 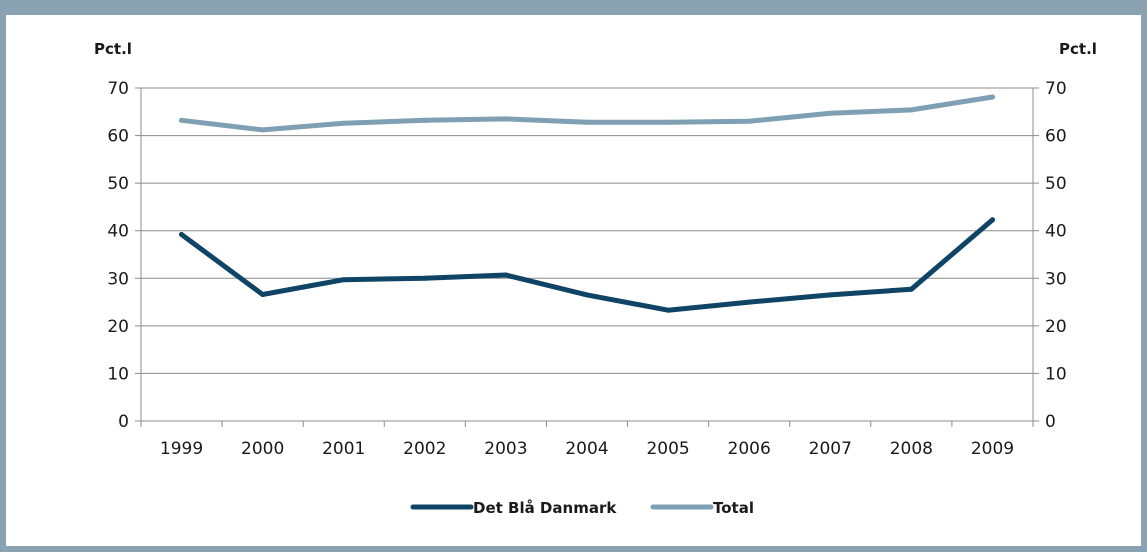 I want to click on y-axis-left-ticks: 0 10 20 30 40 50 60 70, so click(x=118, y=255).